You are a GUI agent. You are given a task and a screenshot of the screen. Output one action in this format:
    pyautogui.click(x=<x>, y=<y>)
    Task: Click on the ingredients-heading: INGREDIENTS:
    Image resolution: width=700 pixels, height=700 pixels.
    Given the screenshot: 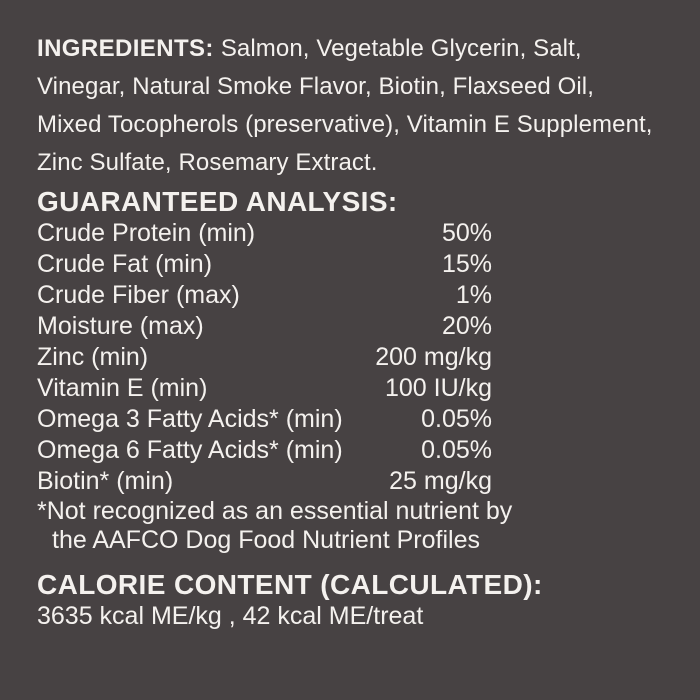 What is the action you would take?
    pyautogui.click(x=125, y=48)
    